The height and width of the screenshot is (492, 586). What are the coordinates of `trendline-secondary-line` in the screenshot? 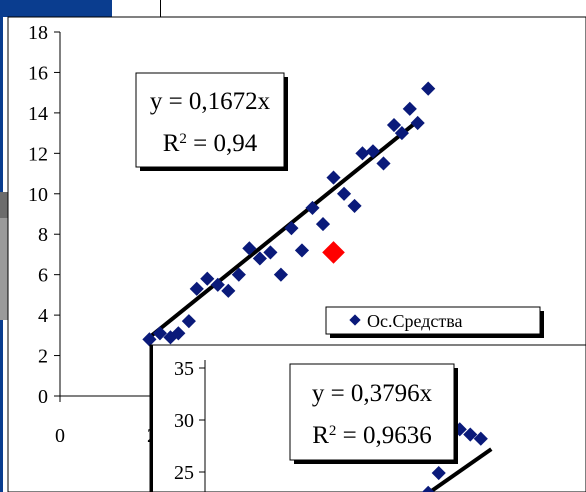 It's located at (459, 469).